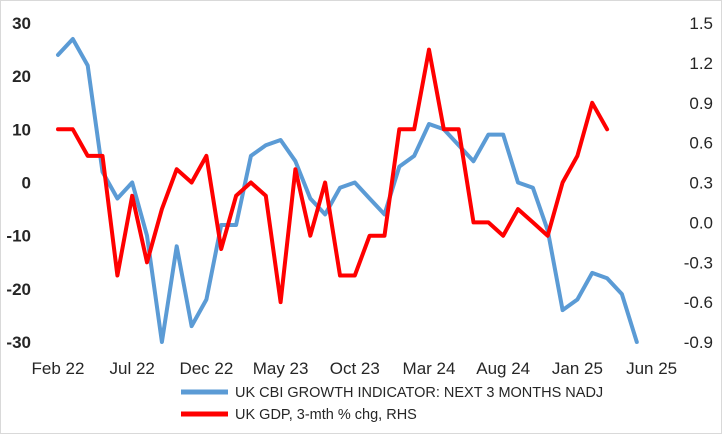 The height and width of the screenshot is (435, 722). I want to click on right-tick-label: 0.6, so click(701, 143).